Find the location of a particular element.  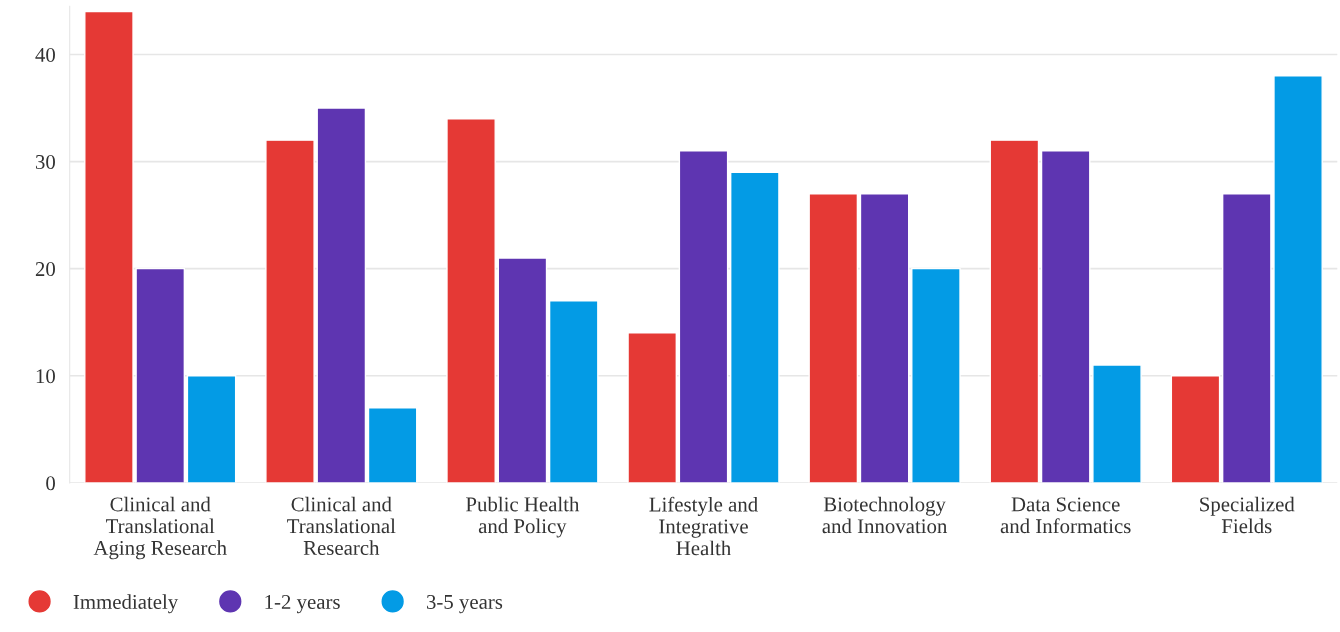

y-tick-label: 0 is located at coordinates (50, 483).